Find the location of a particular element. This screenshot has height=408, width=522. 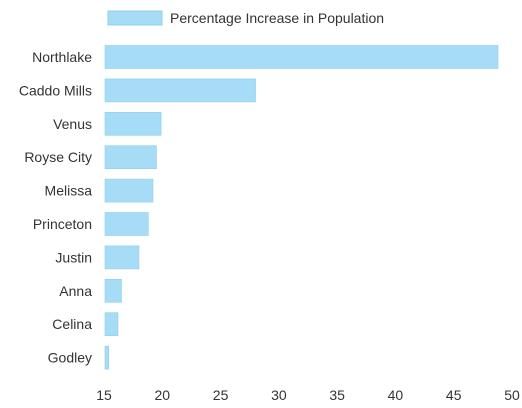

bar-celina is located at coordinates (111, 324).